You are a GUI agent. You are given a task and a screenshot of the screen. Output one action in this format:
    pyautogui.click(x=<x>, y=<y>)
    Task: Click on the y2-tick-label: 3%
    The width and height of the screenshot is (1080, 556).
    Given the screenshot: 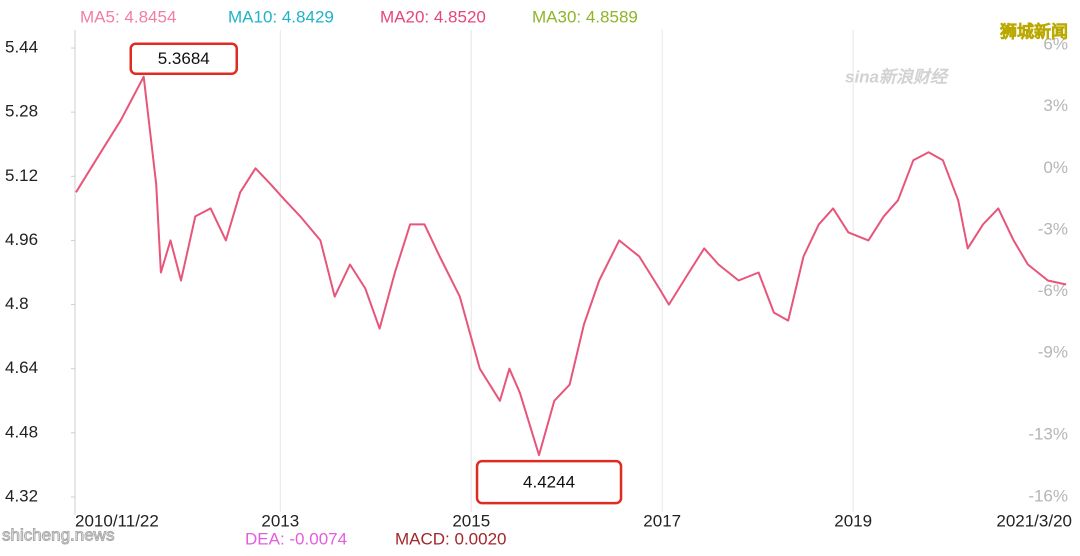 What is the action you would take?
    pyautogui.click(x=1055, y=105)
    